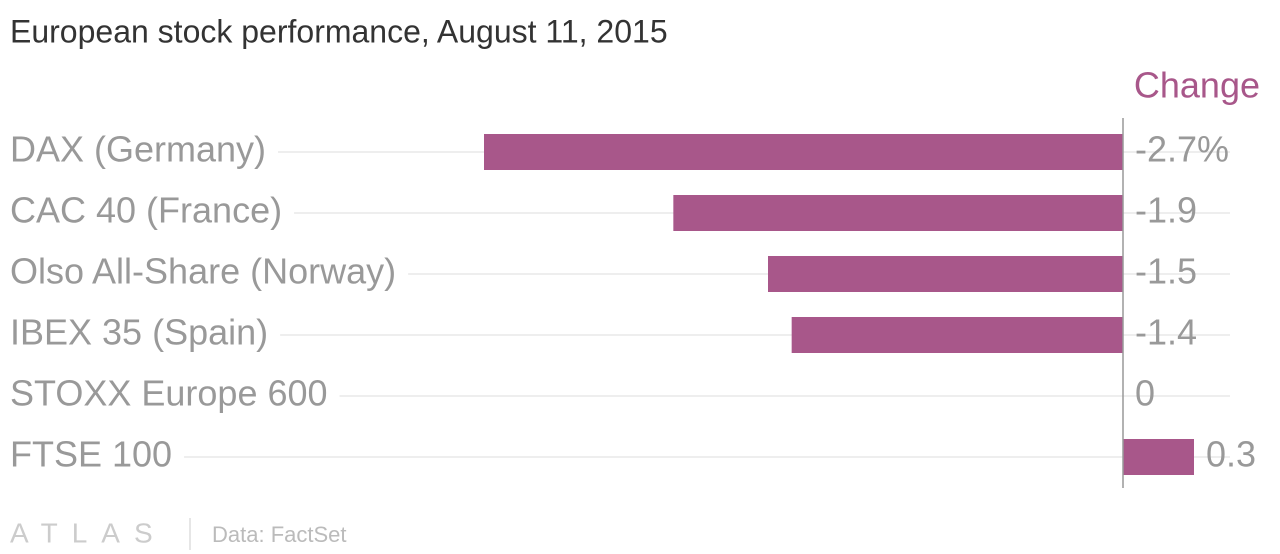  Describe the element at coordinates (88, 532) in the screenshot. I see `logo: ATLAS` at that location.